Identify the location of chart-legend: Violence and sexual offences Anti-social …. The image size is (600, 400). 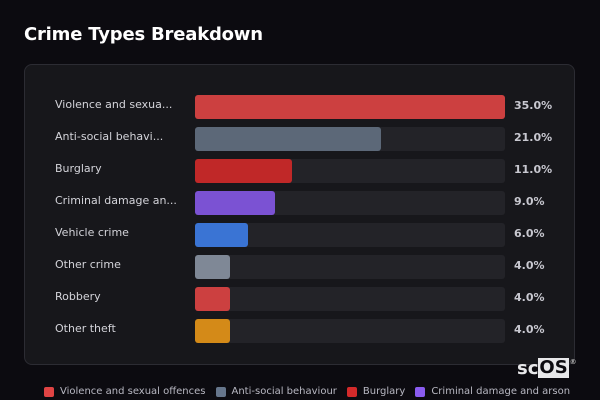
(312, 391).